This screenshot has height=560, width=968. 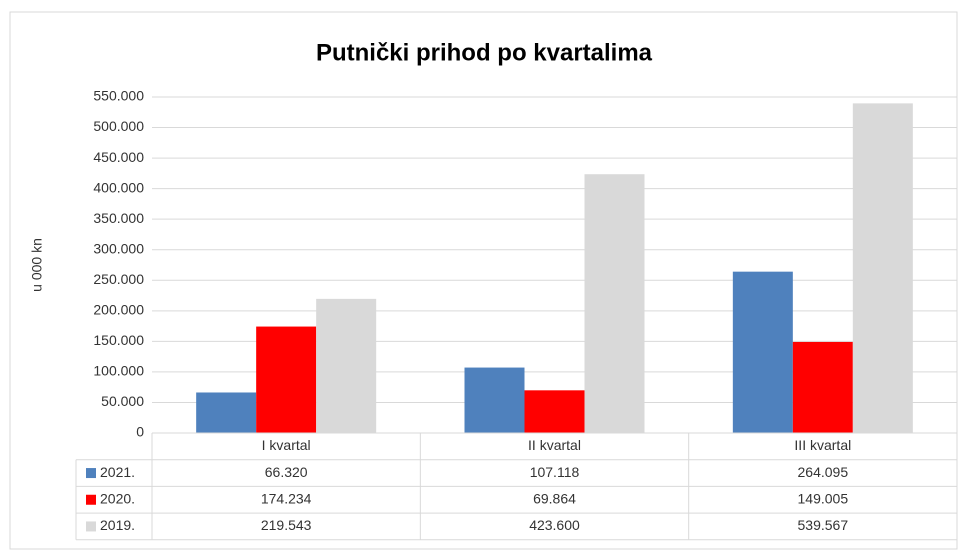 I want to click on table-value: 174.234, so click(x=286, y=498).